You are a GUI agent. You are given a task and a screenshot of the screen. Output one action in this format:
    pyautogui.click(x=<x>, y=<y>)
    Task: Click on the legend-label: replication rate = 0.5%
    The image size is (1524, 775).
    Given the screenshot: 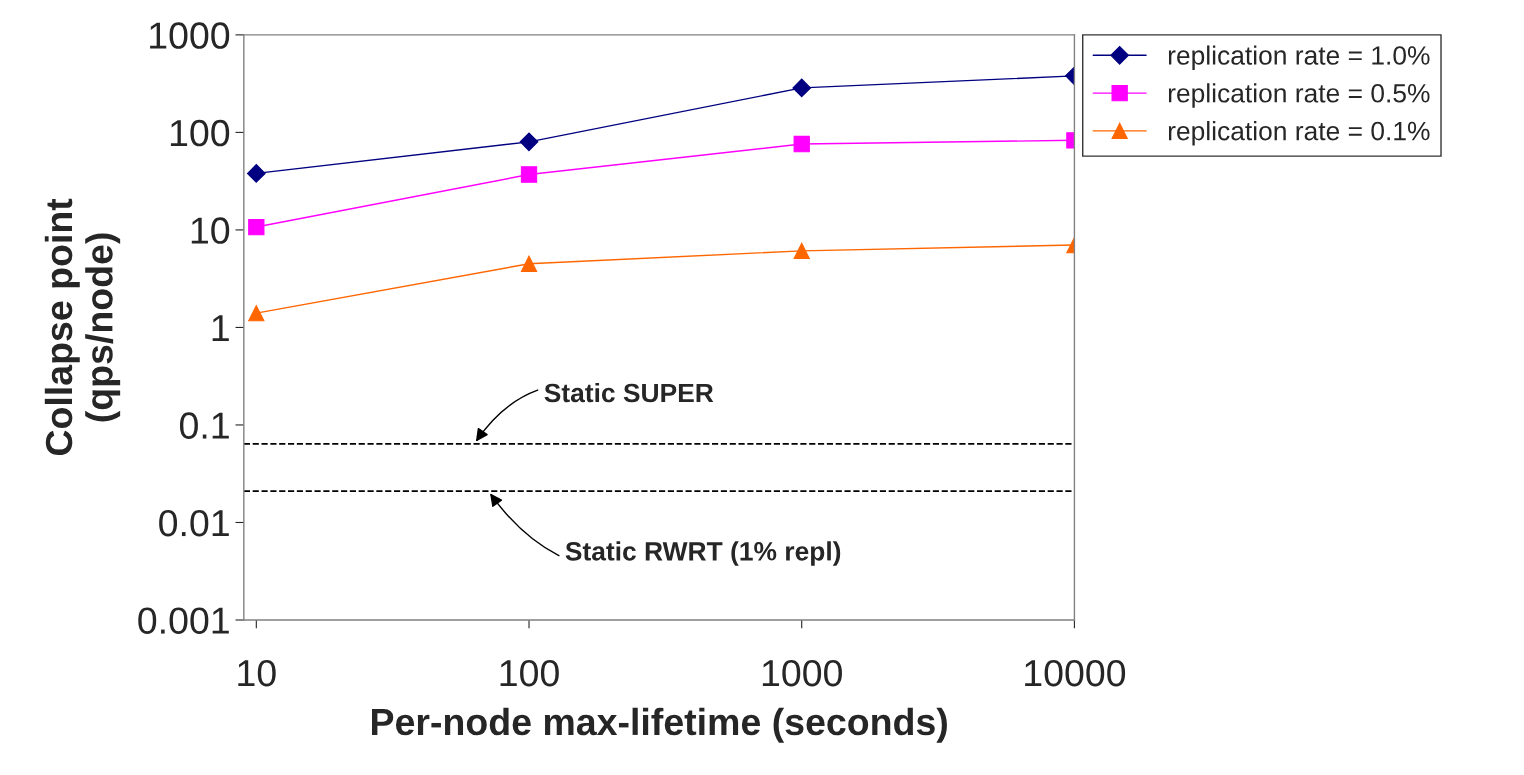 What is the action you would take?
    pyautogui.click(x=1299, y=95)
    